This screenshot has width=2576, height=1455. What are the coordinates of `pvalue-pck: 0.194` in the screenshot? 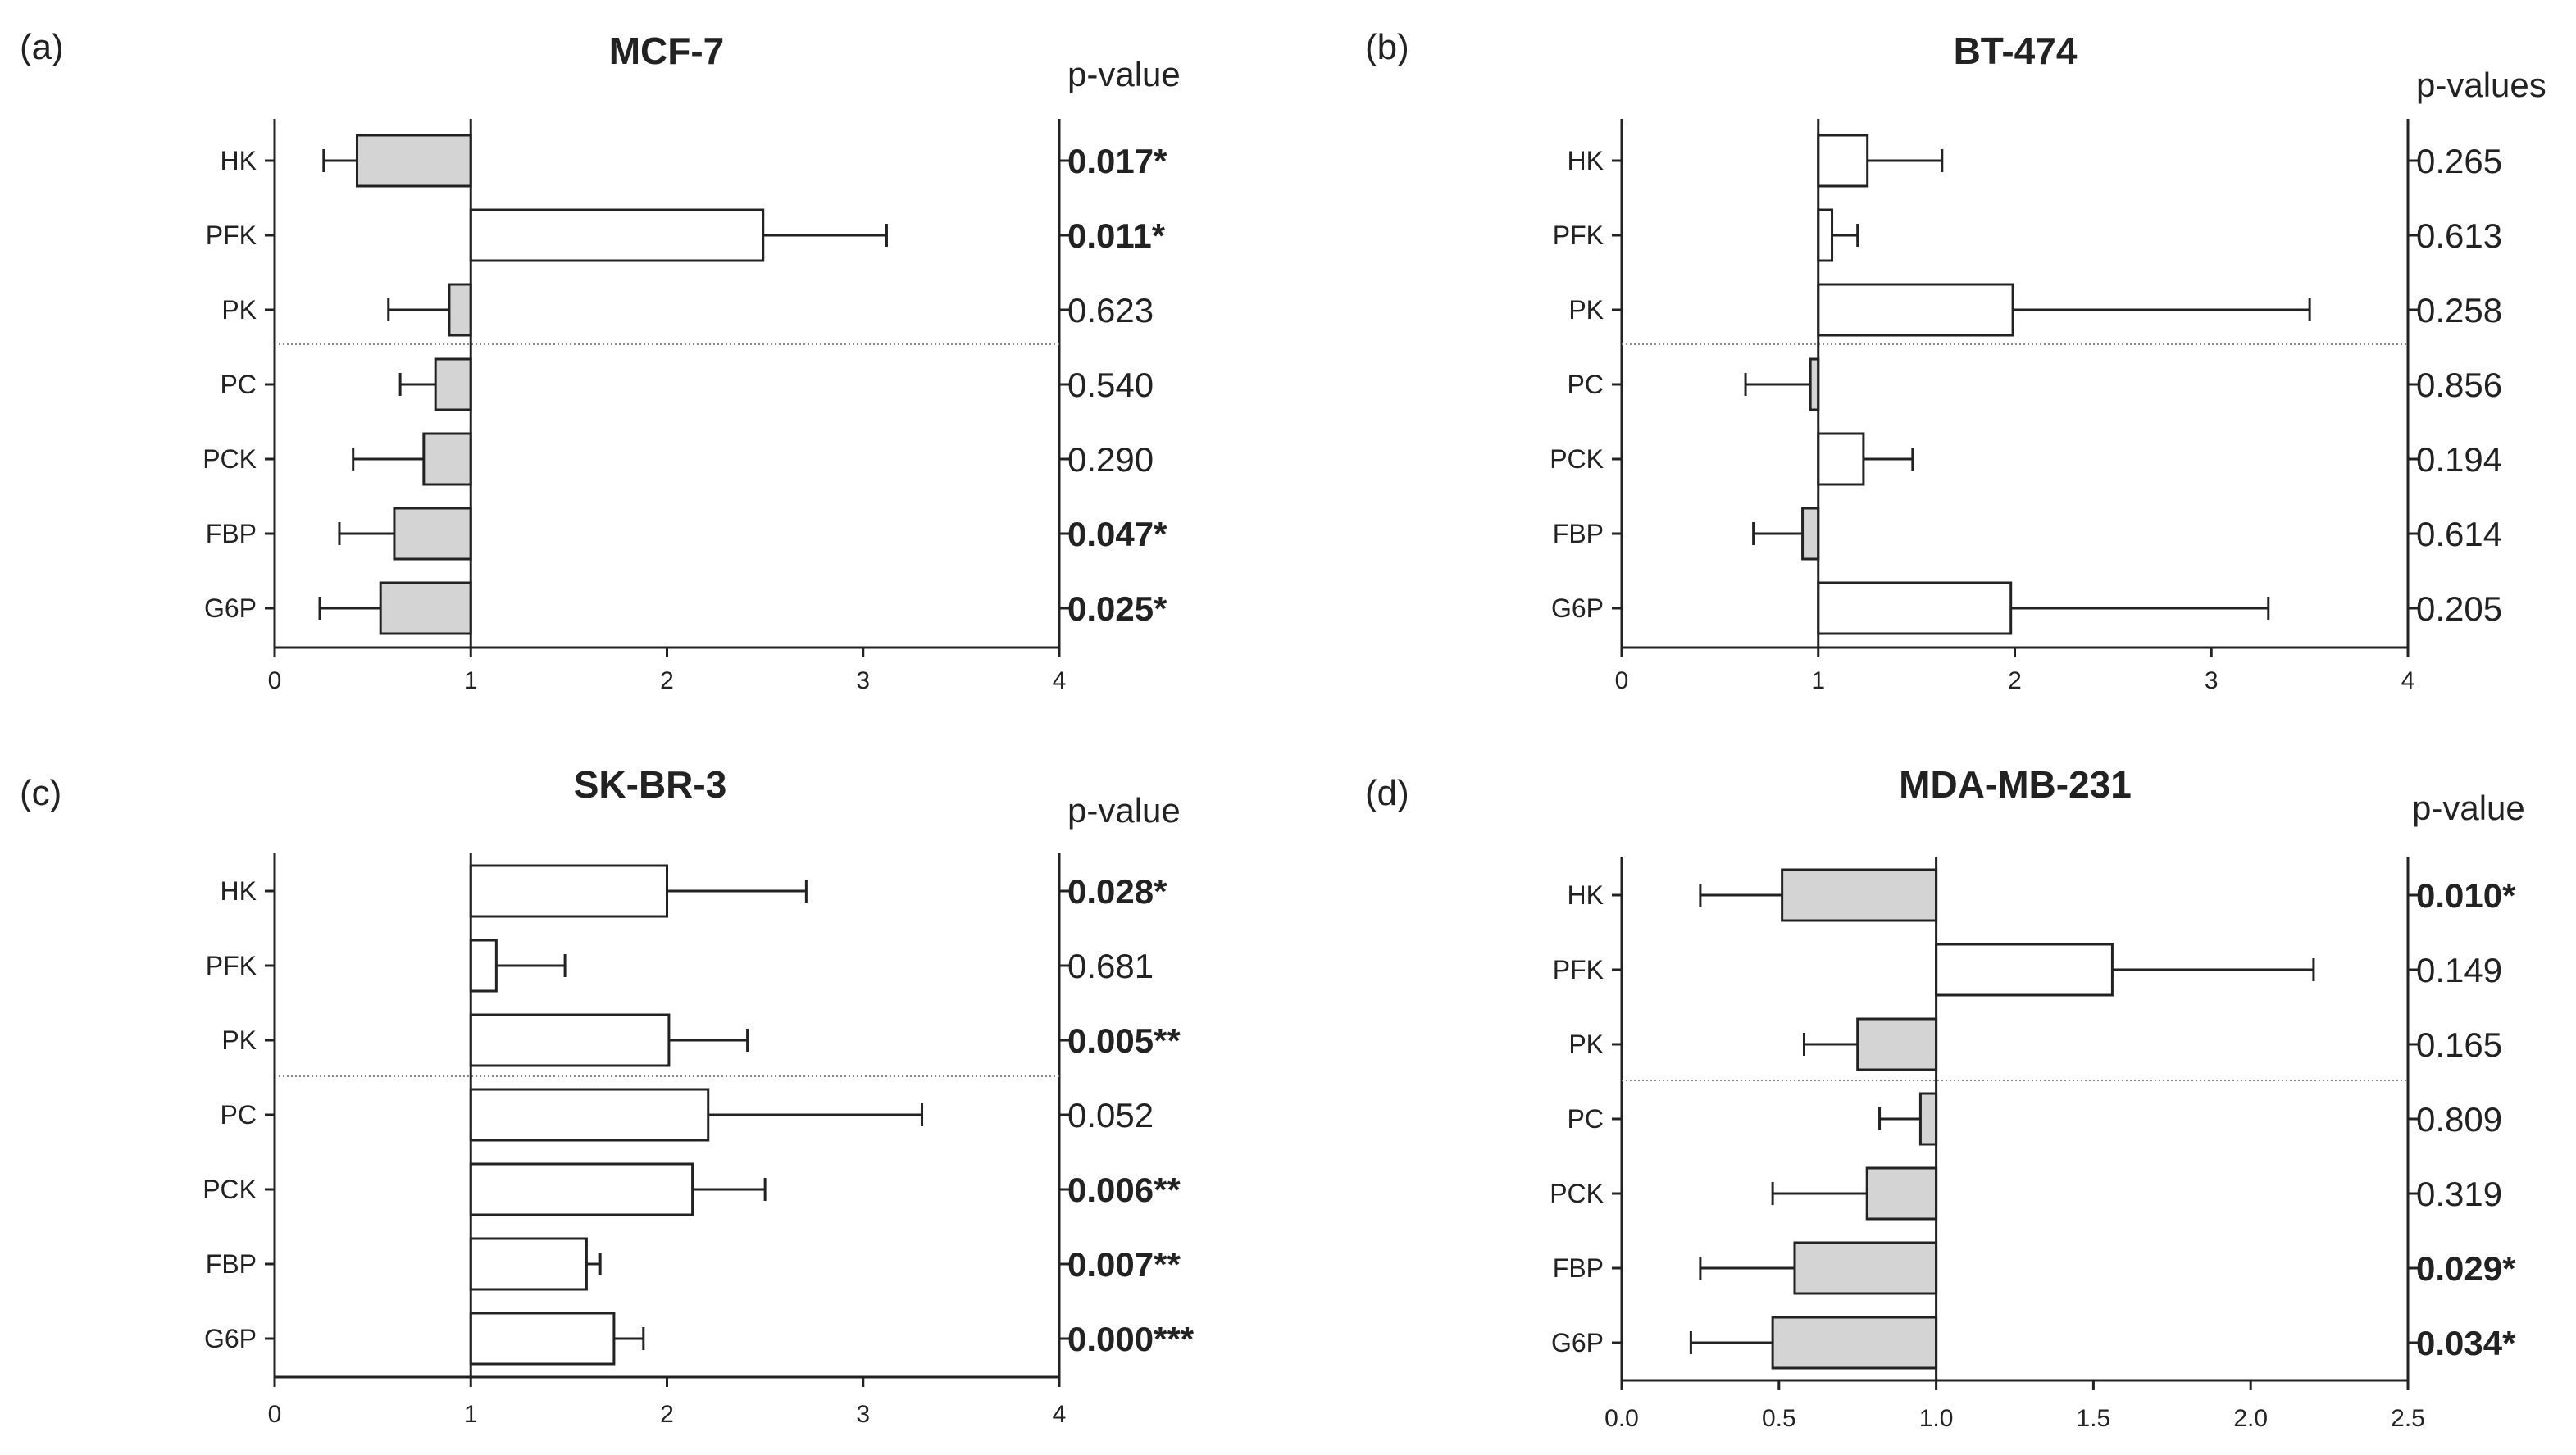 It's located at (2459, 460).